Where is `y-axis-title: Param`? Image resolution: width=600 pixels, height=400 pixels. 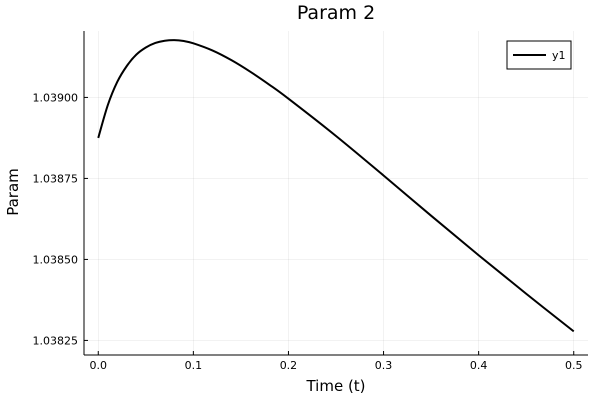
y-axis-title: Param is located at coordinates (13, 192).